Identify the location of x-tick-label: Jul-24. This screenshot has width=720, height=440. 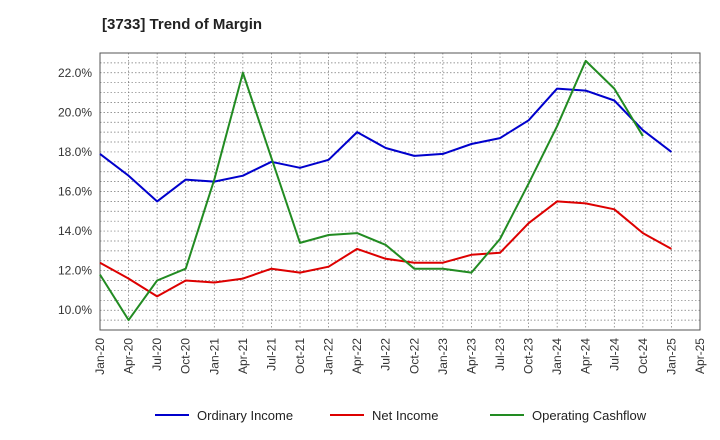
(614, 354).